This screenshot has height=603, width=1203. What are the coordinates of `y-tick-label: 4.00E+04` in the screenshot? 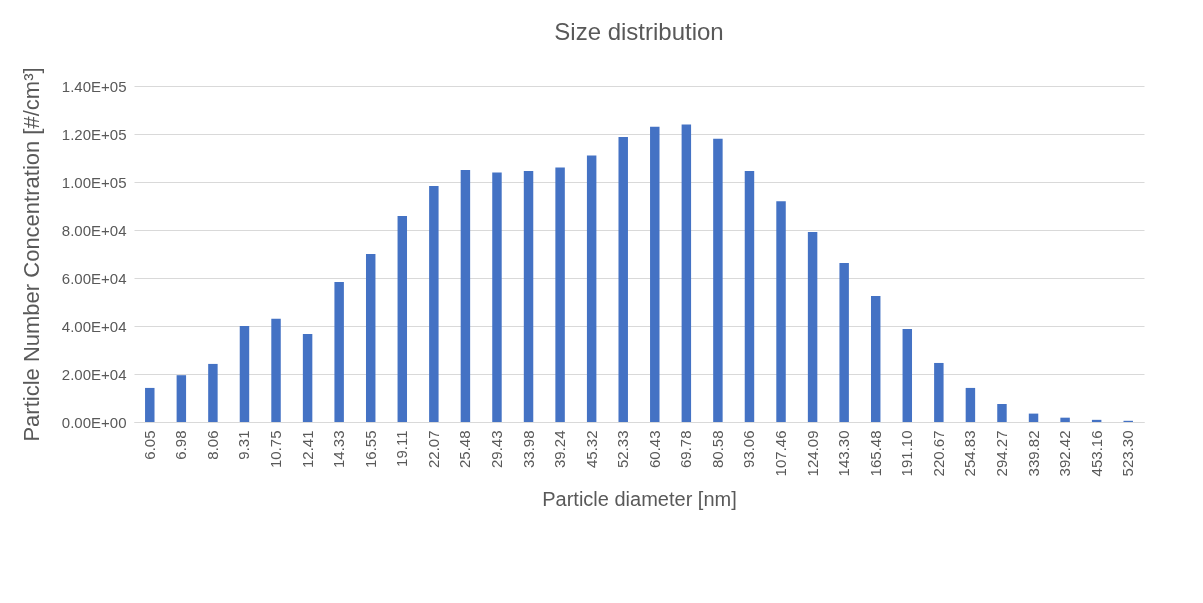 It's located at (94, 326).